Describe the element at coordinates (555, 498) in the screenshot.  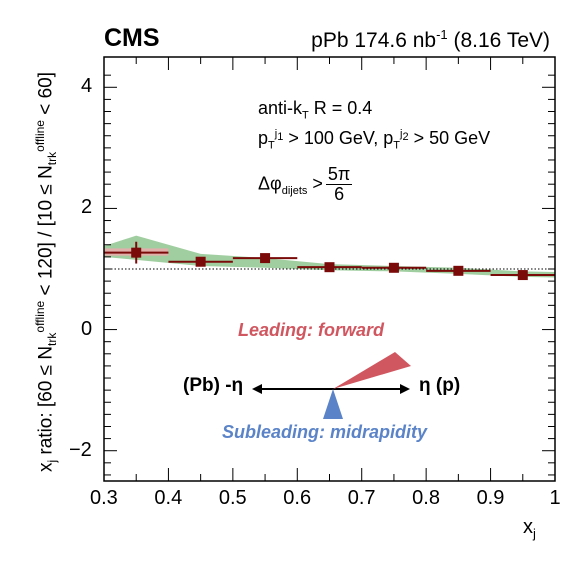
I see `x-tick-label: 1` at that location.